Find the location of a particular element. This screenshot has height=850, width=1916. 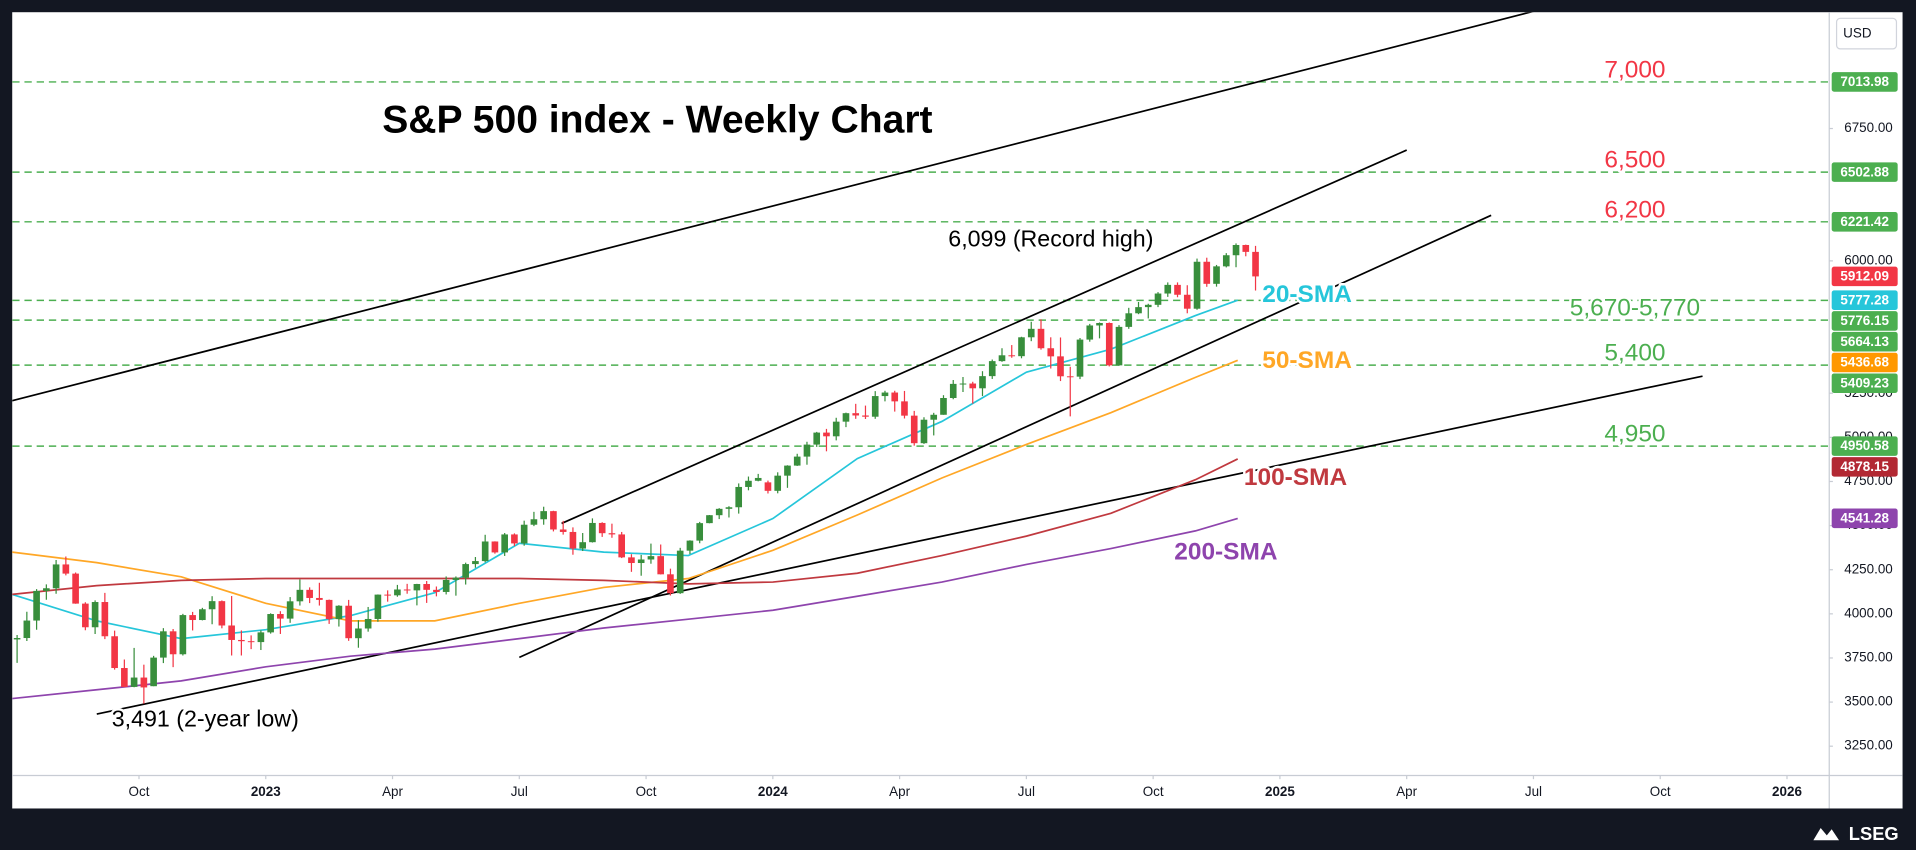

x-tick-label: Apr is located at coordinates (899, 791).